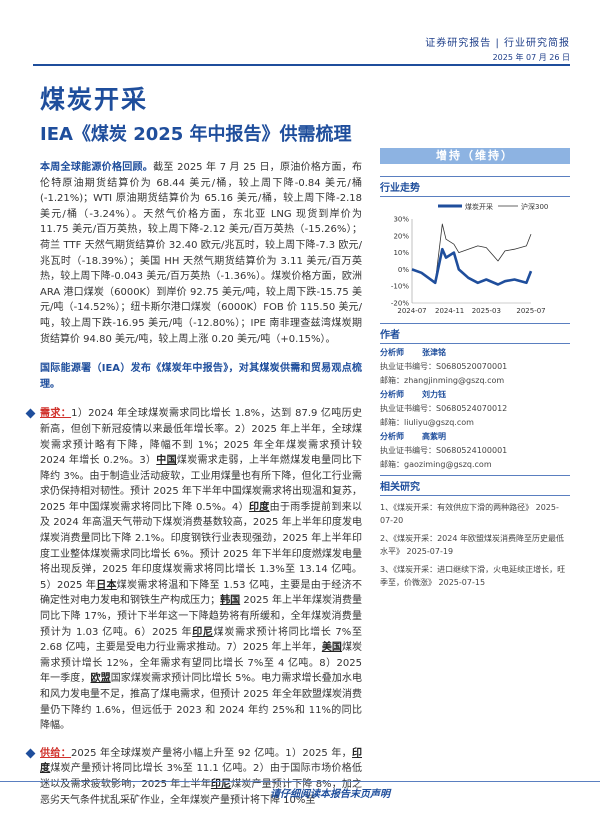 Image resolution: width=600 pixels, height=816 pixels. I want to click on header-rule, so click(301, 65).